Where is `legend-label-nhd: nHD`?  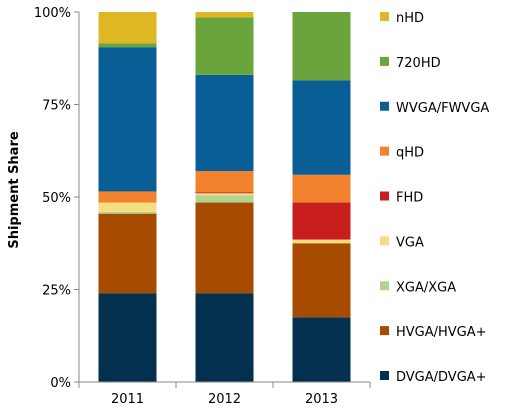
legend-label-nhd: nHD is located at coordinates (410, 18).